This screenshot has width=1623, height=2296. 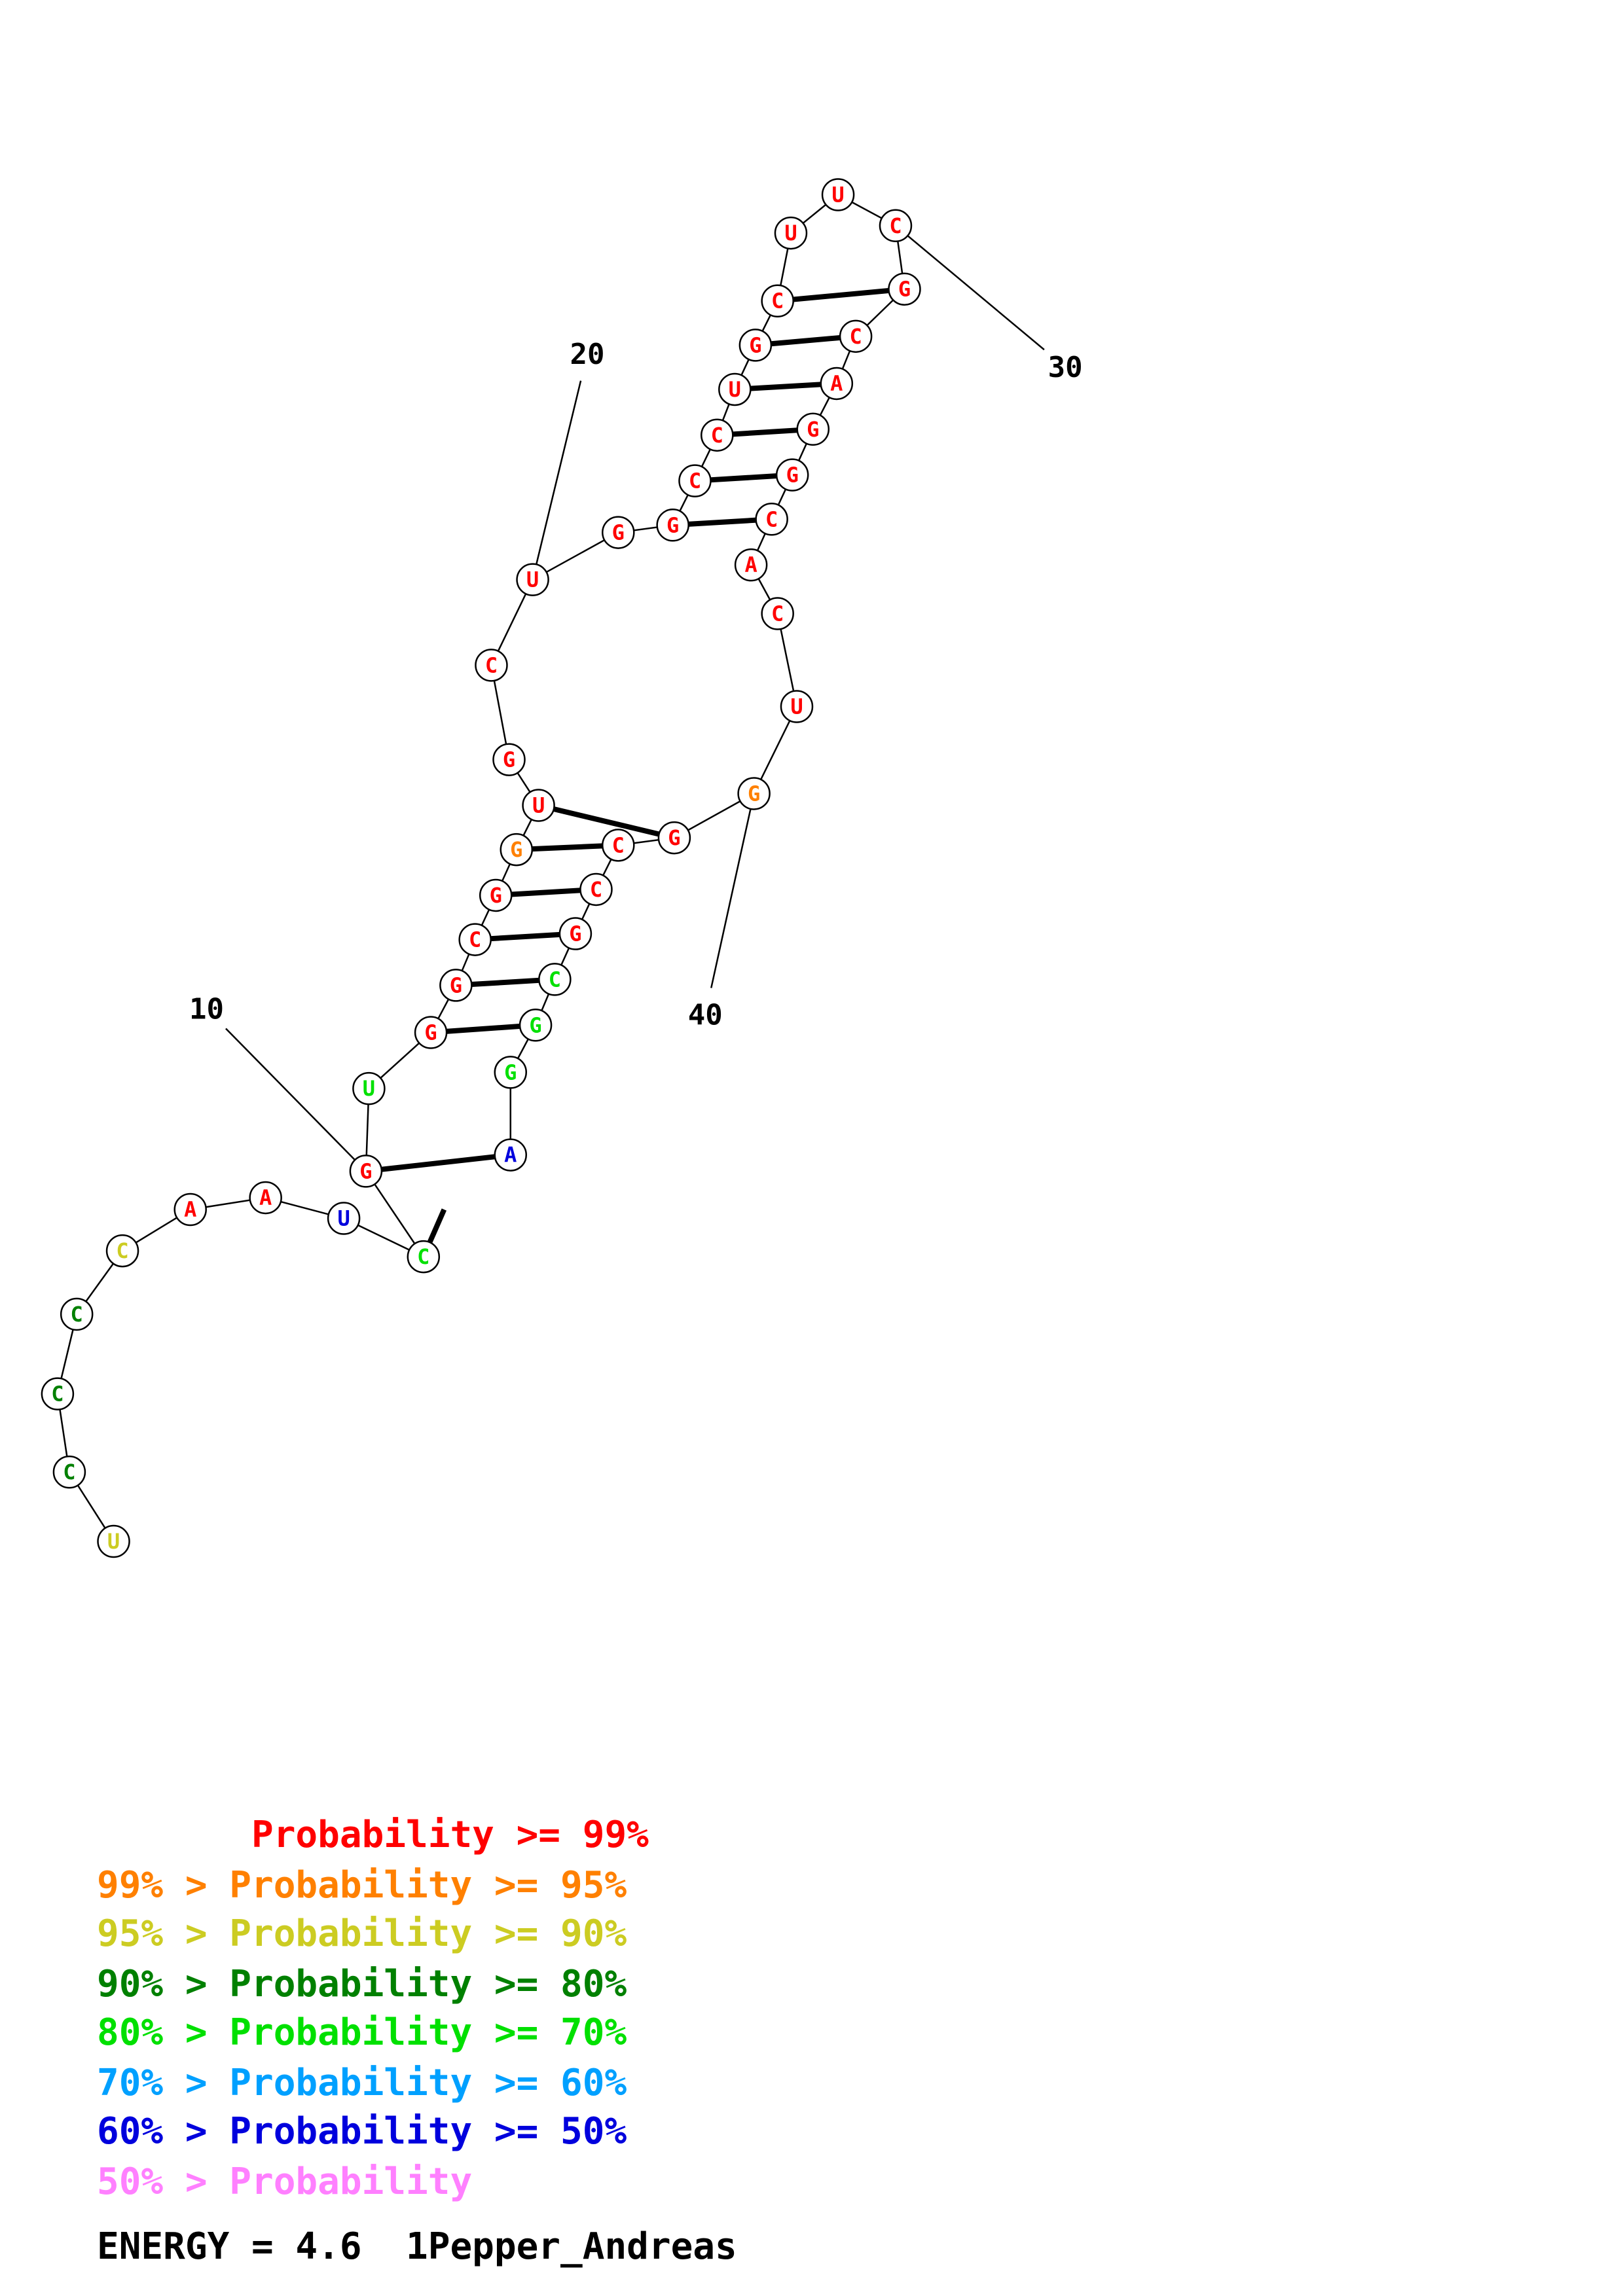 I want to click on nucleotide-32: C, so click(x=856, y=336).